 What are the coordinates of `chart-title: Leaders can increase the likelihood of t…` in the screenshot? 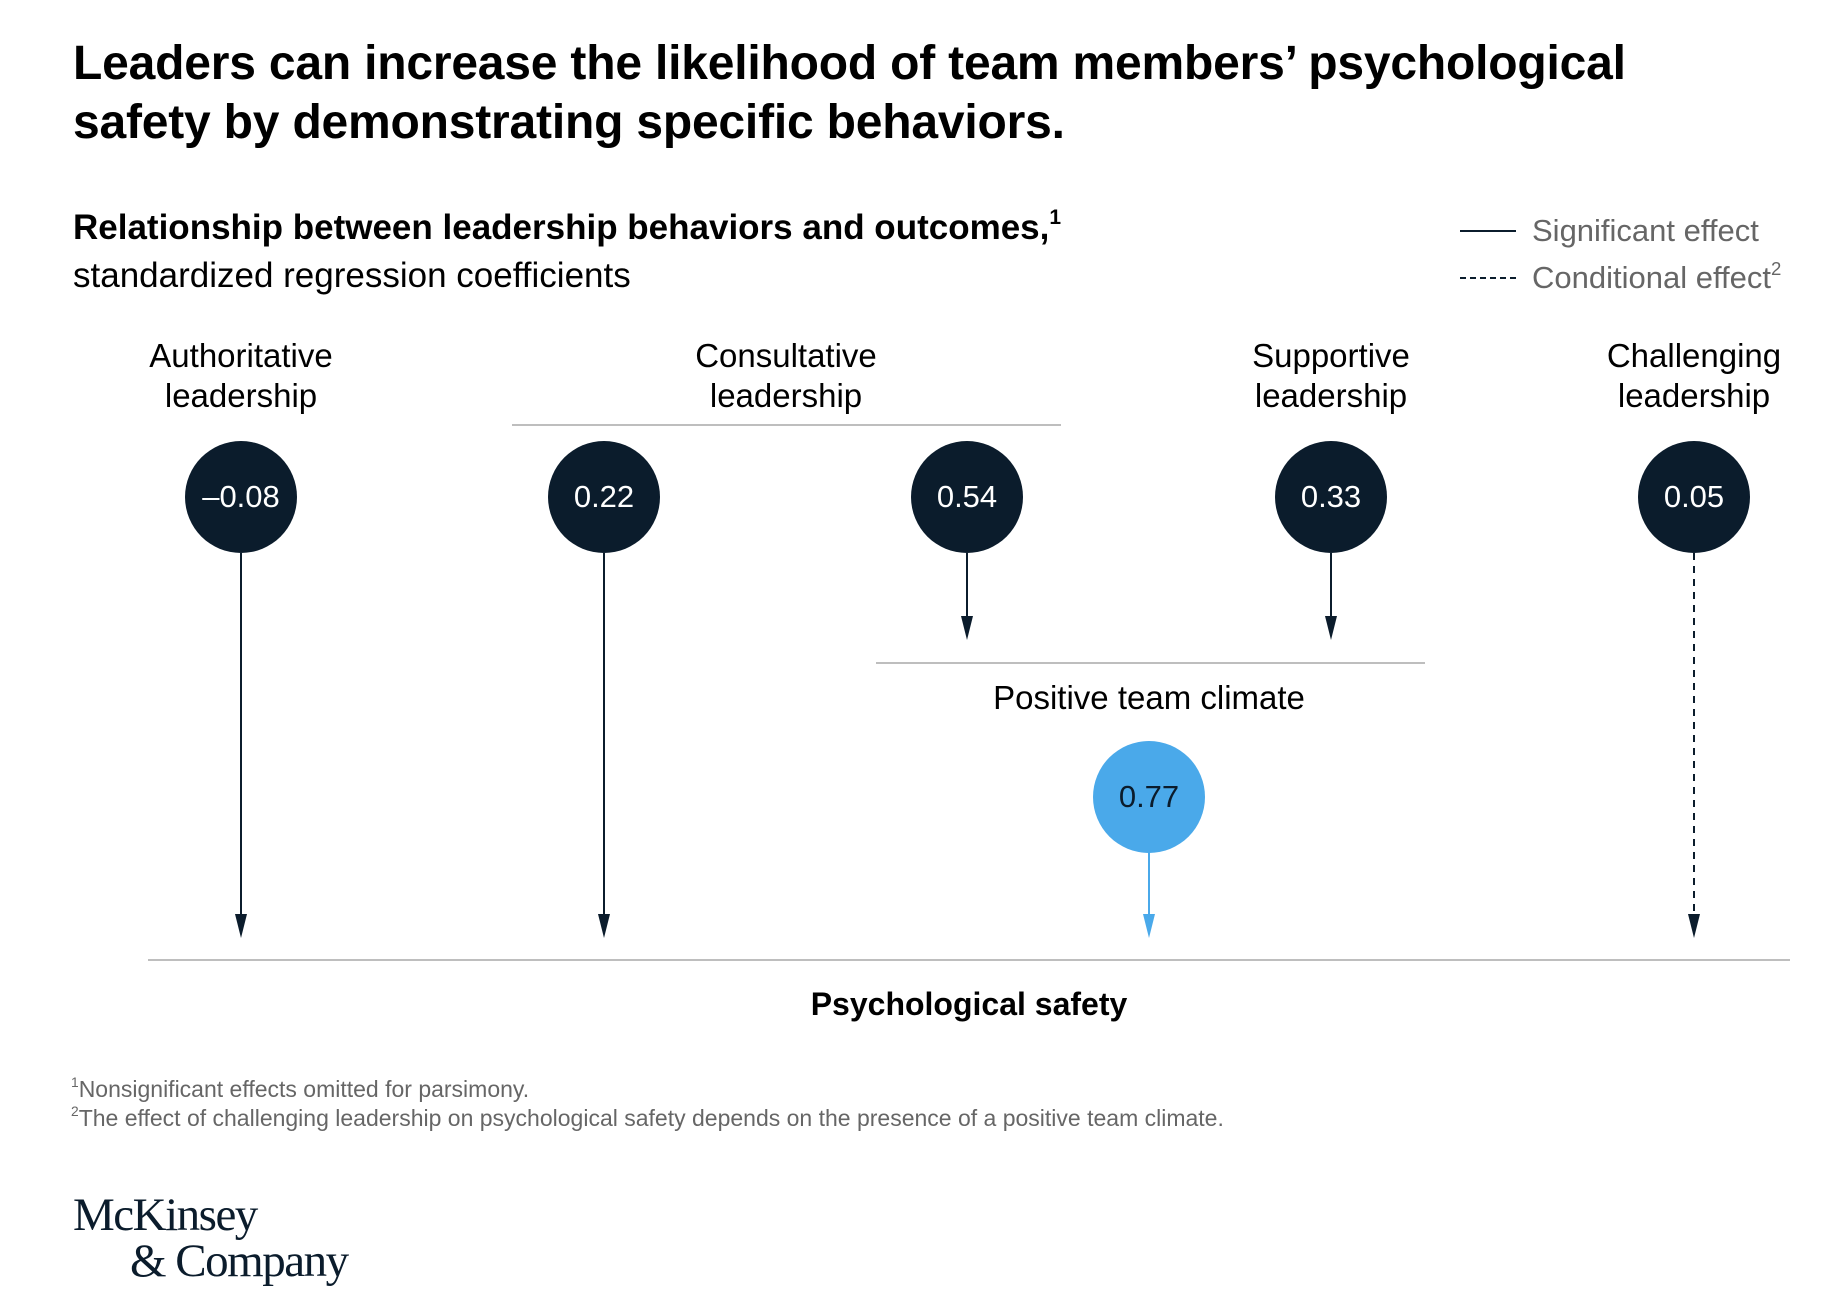 It's located at (849, 93).